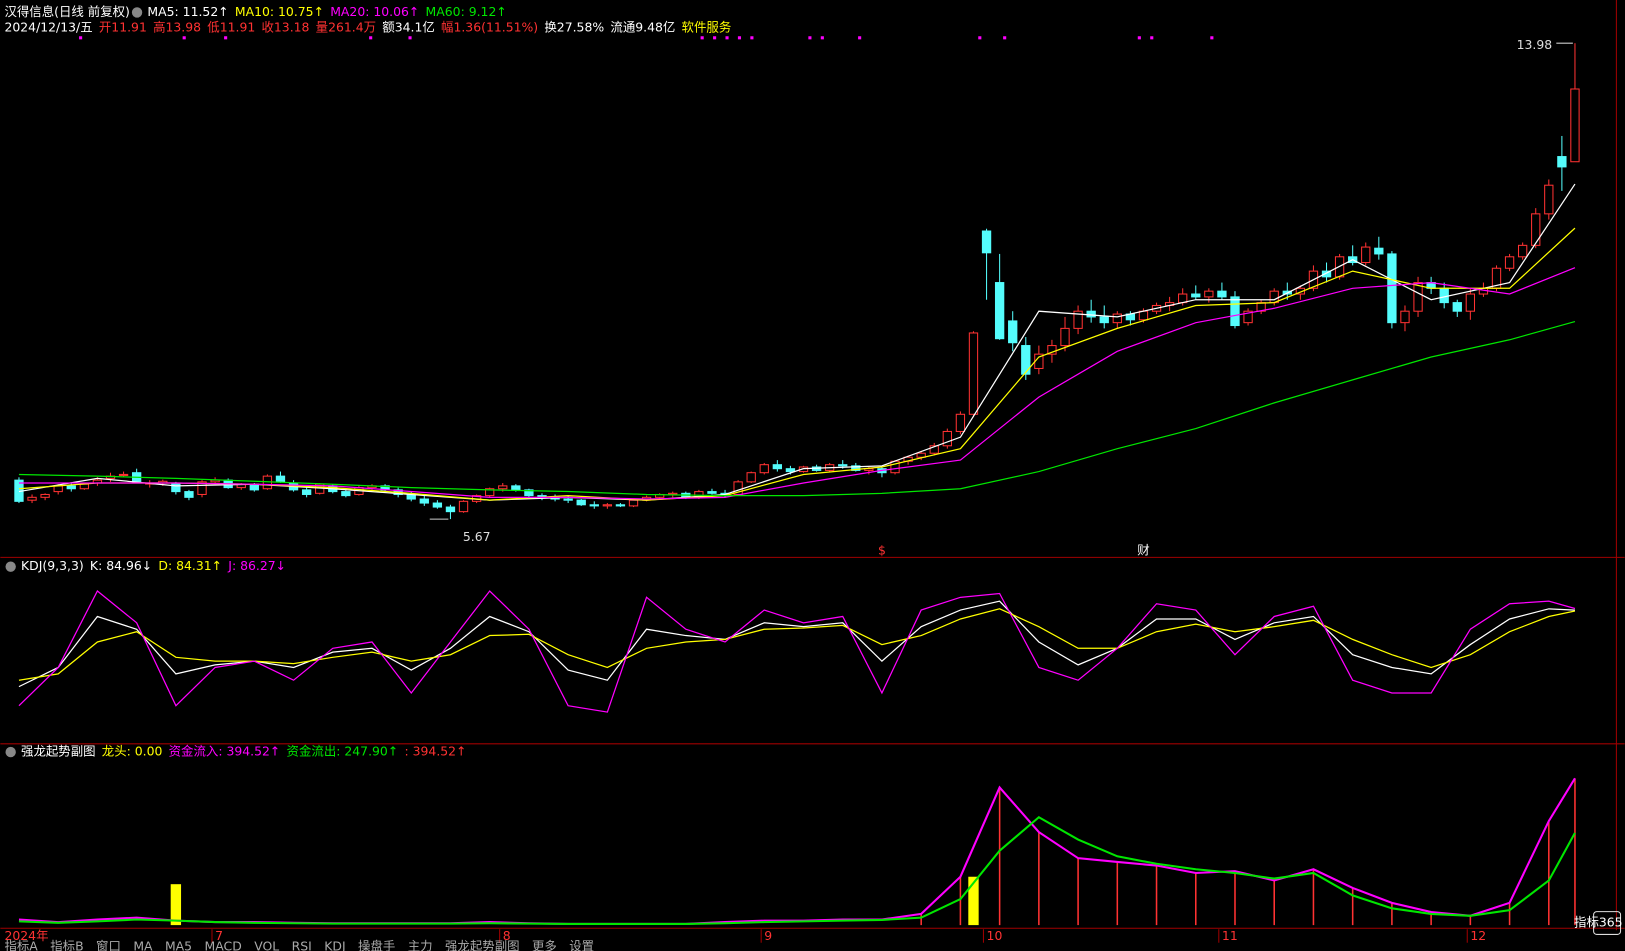 This screenshot has height=951, width=1625. What do you see at coordinates (376, 944) in the screenshot?
I see `toolbar-tab: 操盘手` at bounding box center [376, 944].